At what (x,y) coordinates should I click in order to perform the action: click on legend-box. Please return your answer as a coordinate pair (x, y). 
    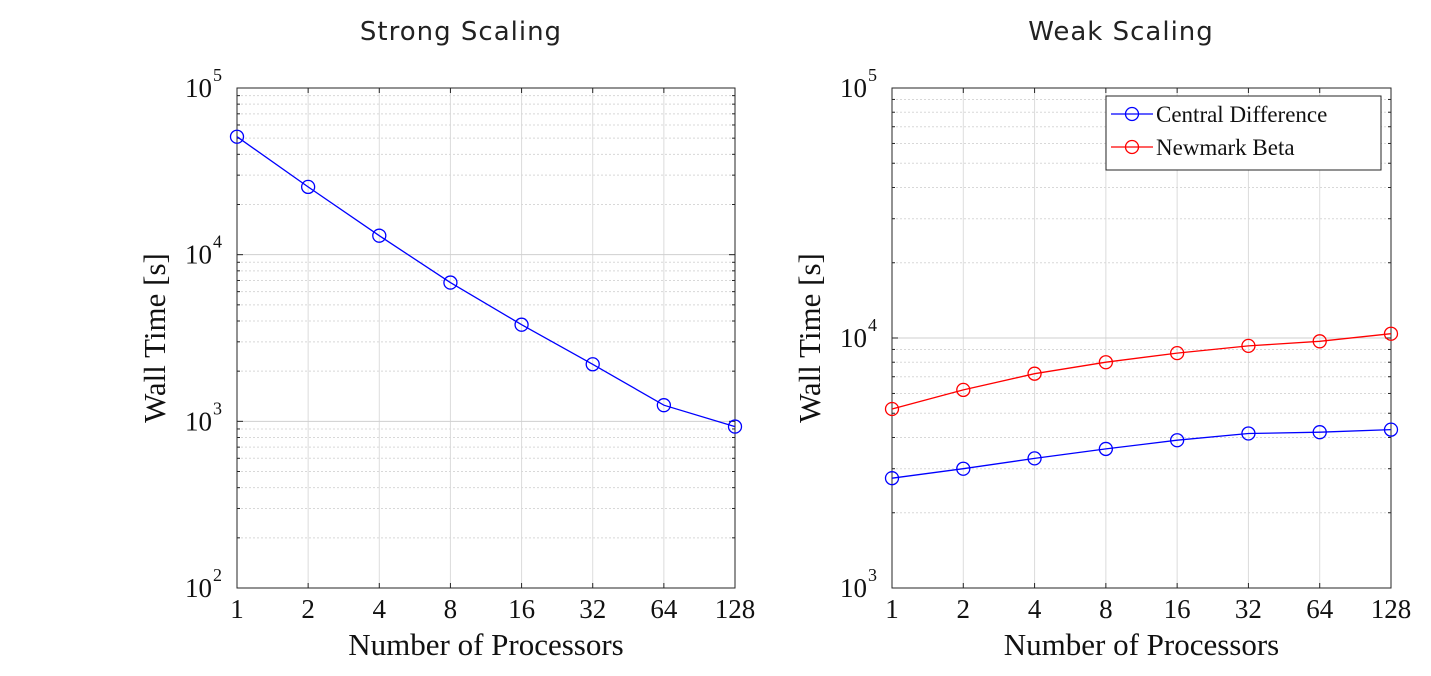
    Looking at the image, I should click on (1243, 133).